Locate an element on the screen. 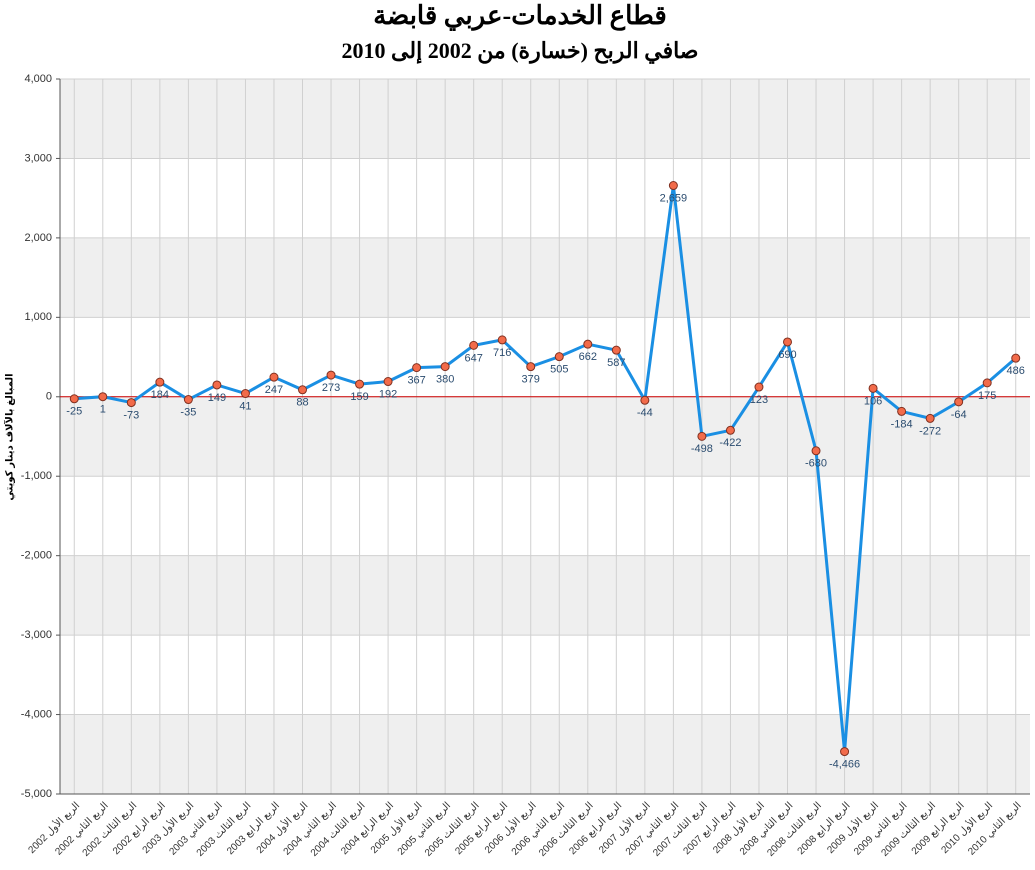  data-label: -64 is located at coordinates (959, 415).